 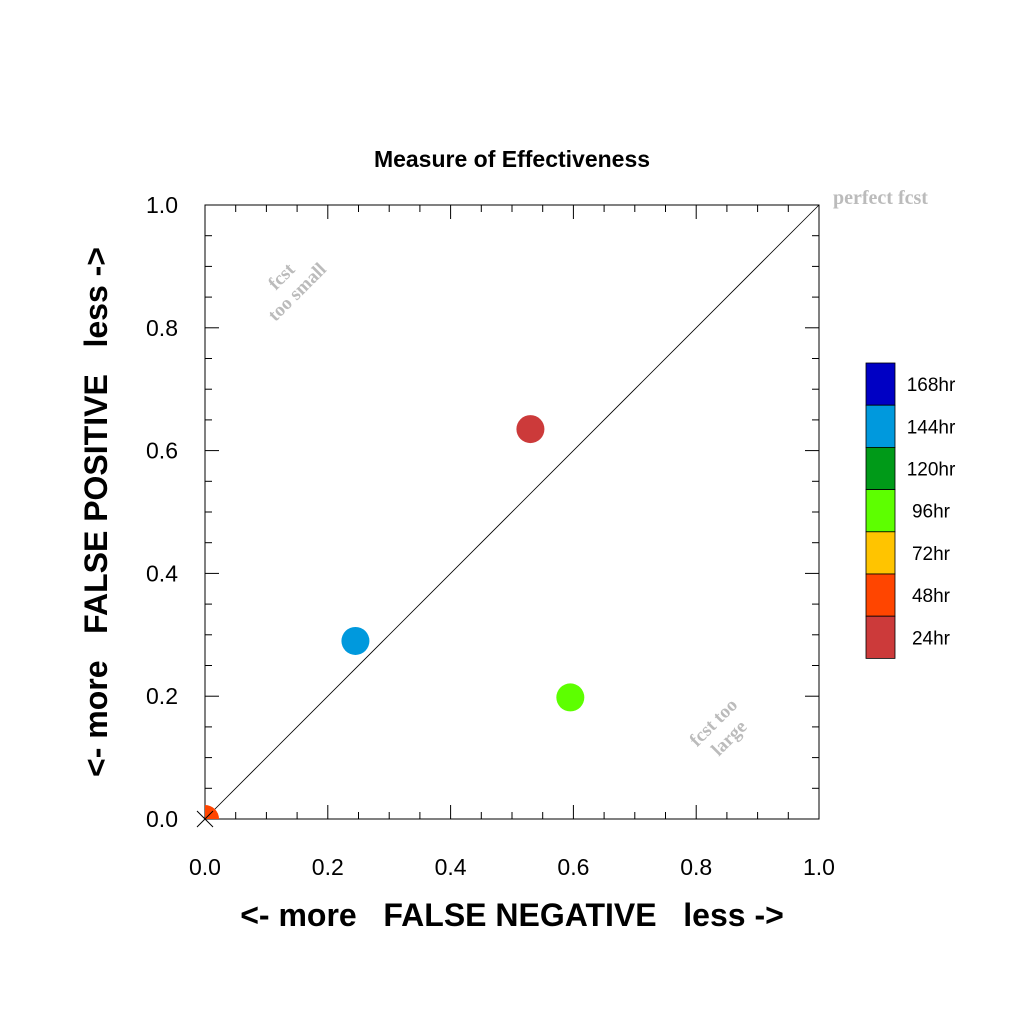 What do you see at coordinates (162, 328) in the screenshot?
I see `y-tick-label: 0.8` at bounding box center [162, 328].